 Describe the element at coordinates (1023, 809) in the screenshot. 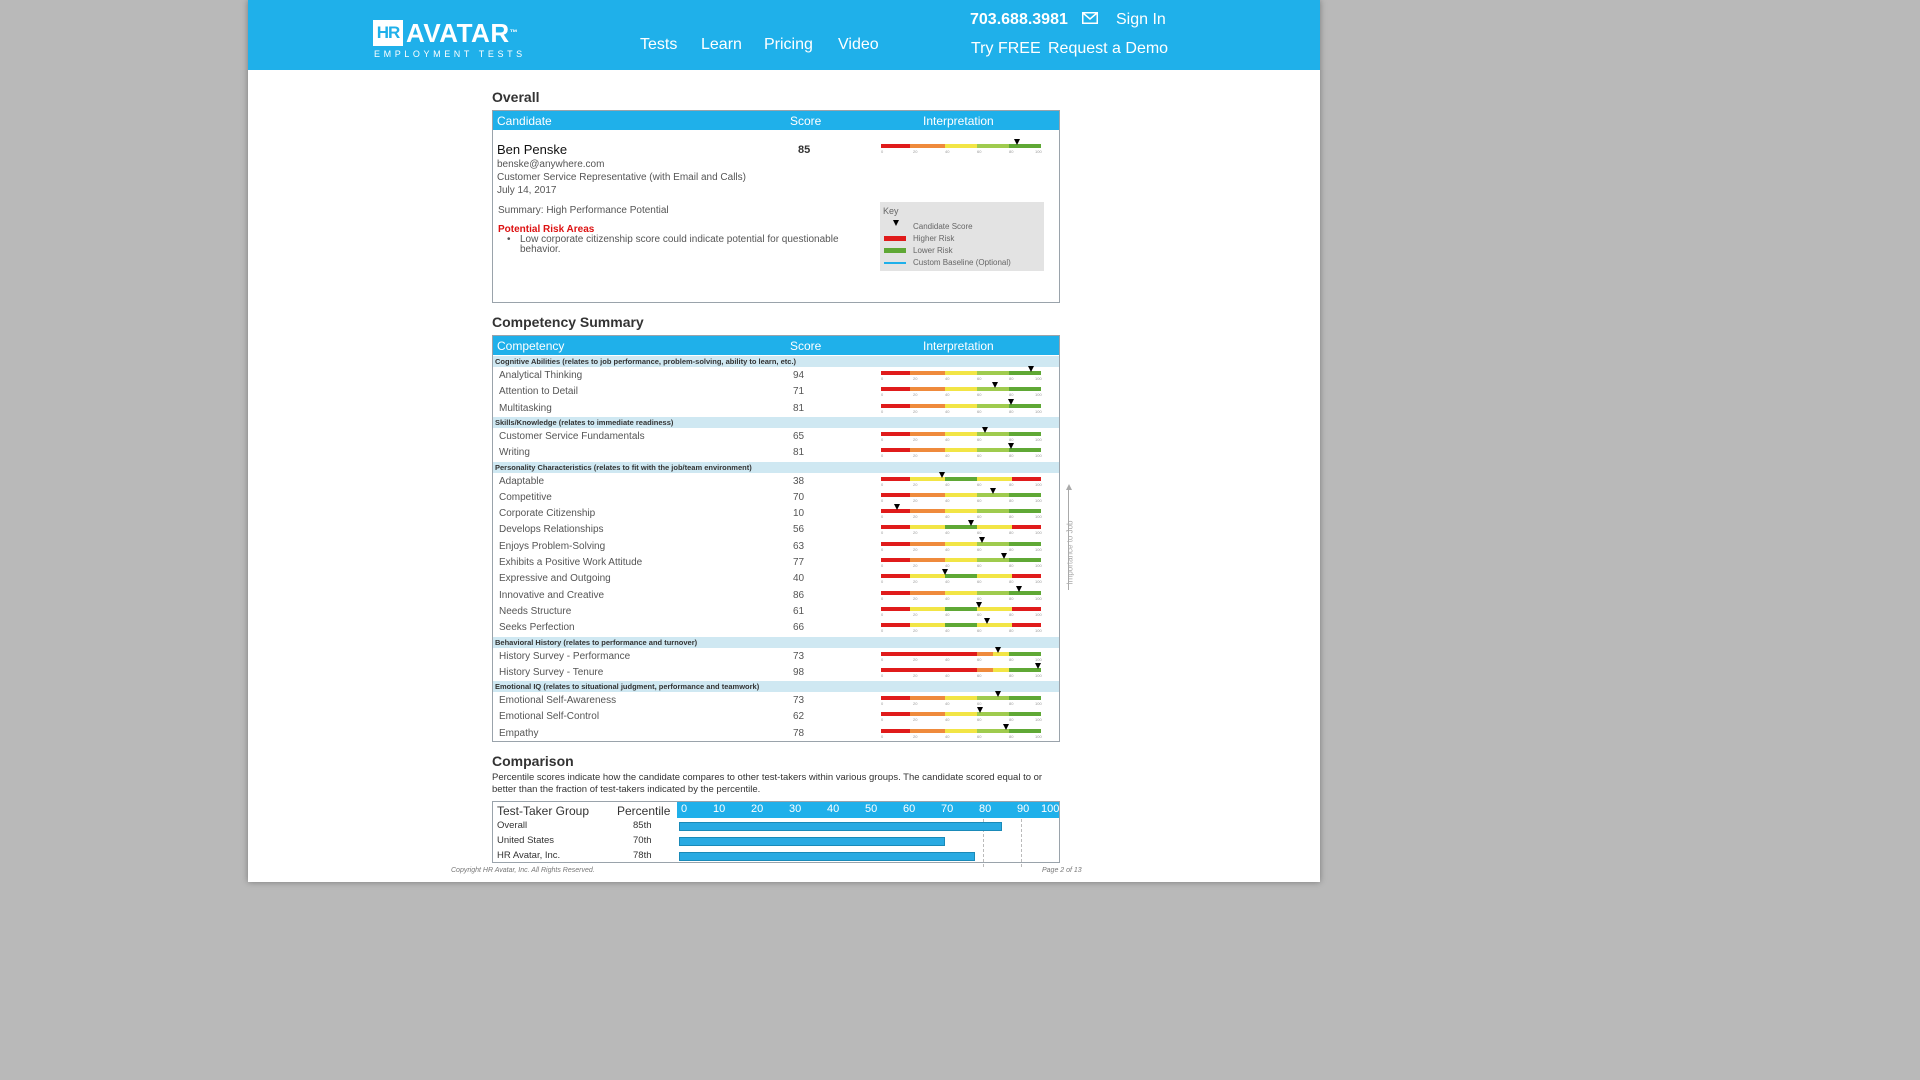

I see `axis-tick-label: 90` at that location.